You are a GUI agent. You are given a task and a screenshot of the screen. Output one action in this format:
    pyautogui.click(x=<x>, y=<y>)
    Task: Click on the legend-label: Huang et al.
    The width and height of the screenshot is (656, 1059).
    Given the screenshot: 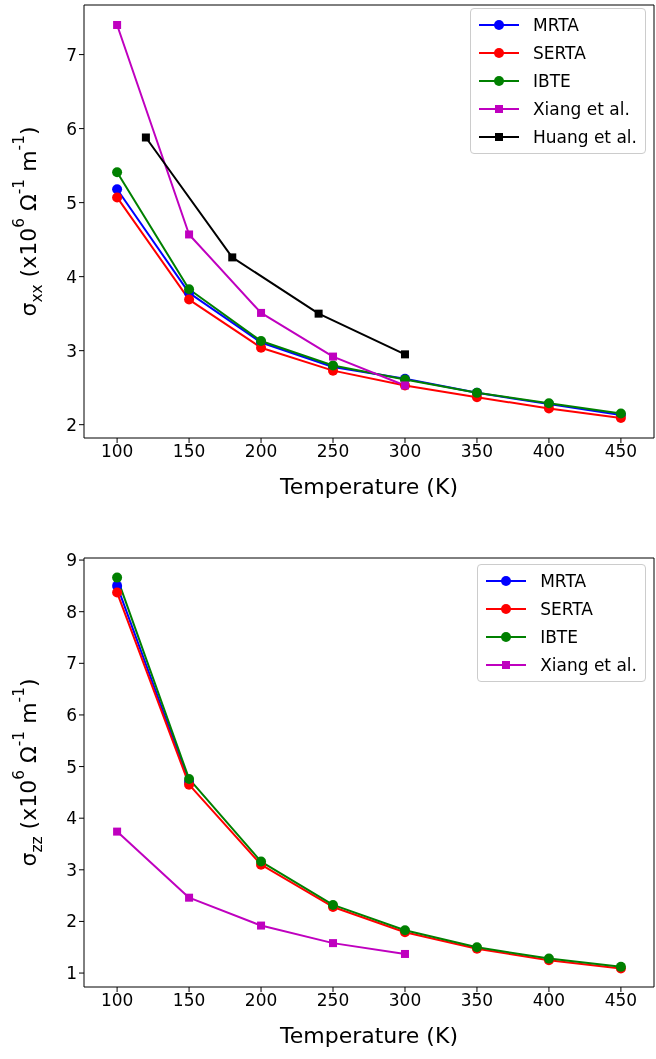 What is the action you would take?
    pyautogui.click(x=584, y=137)
    